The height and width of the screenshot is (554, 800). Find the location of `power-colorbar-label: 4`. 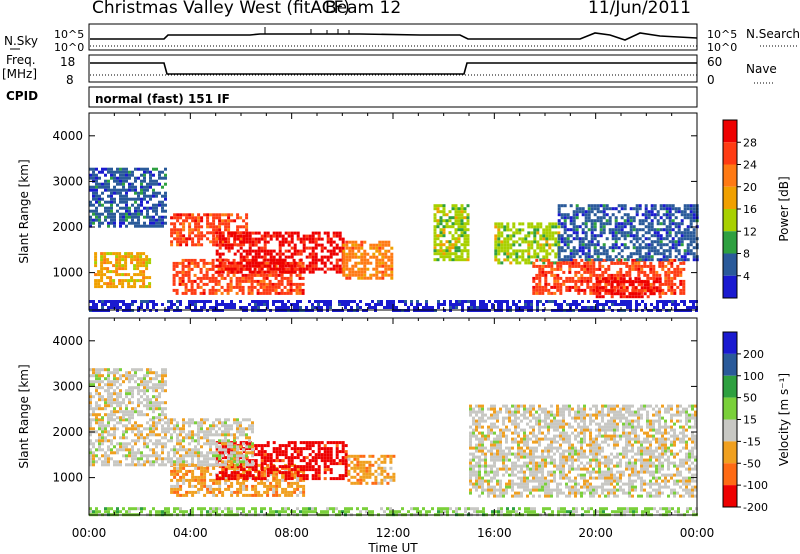

power-colorbar-label: 4 is located at coordinates (746, 276).